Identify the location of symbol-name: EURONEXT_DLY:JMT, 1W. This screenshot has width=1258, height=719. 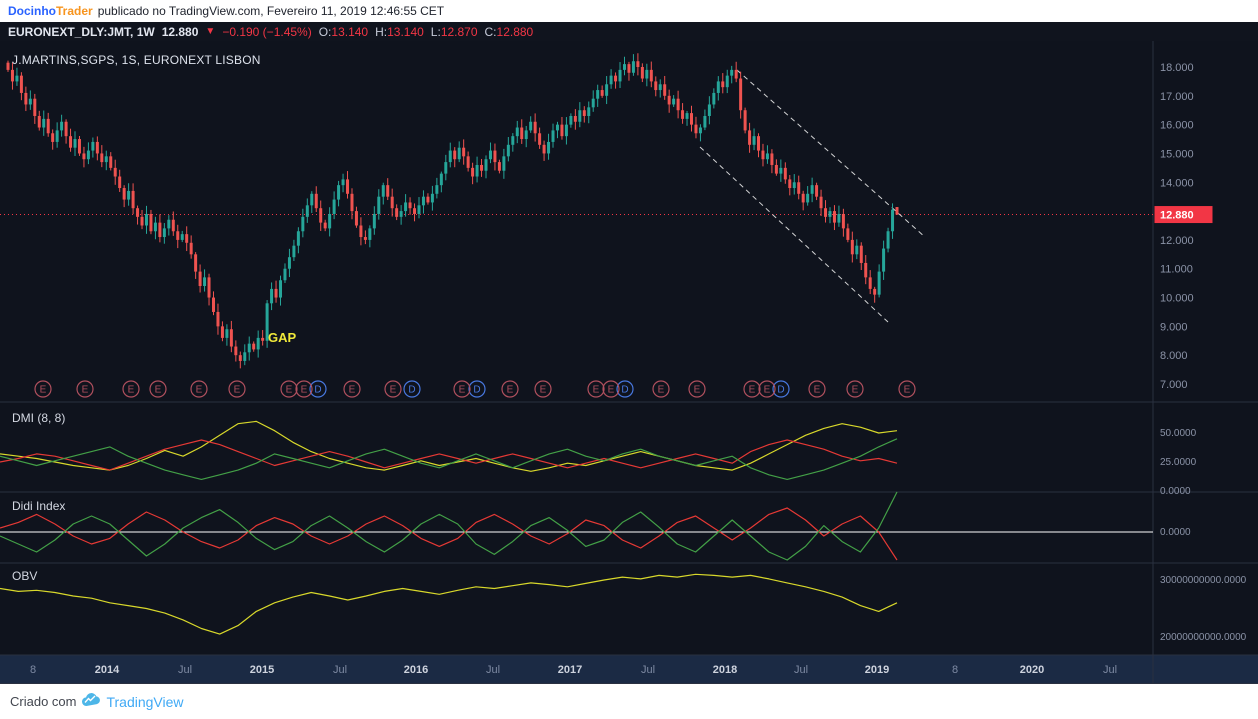
(81, 31).